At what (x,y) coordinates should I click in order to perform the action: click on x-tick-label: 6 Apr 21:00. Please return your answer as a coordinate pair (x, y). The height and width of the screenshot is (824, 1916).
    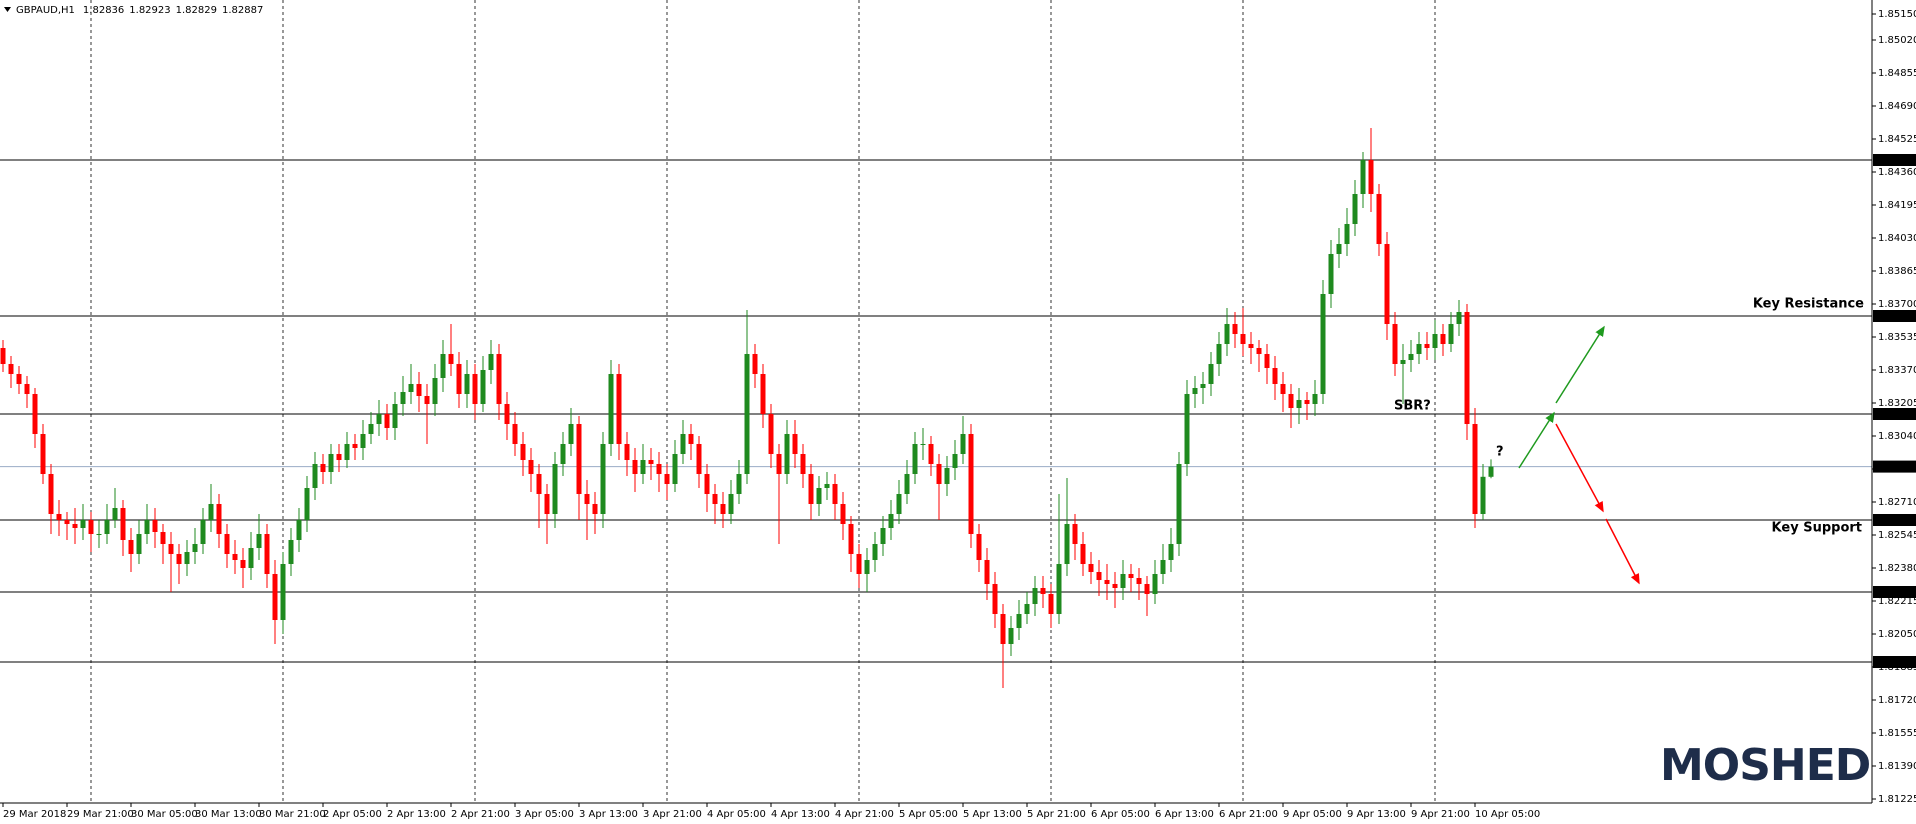
    Looking at the image, I should click on (1248, 814).